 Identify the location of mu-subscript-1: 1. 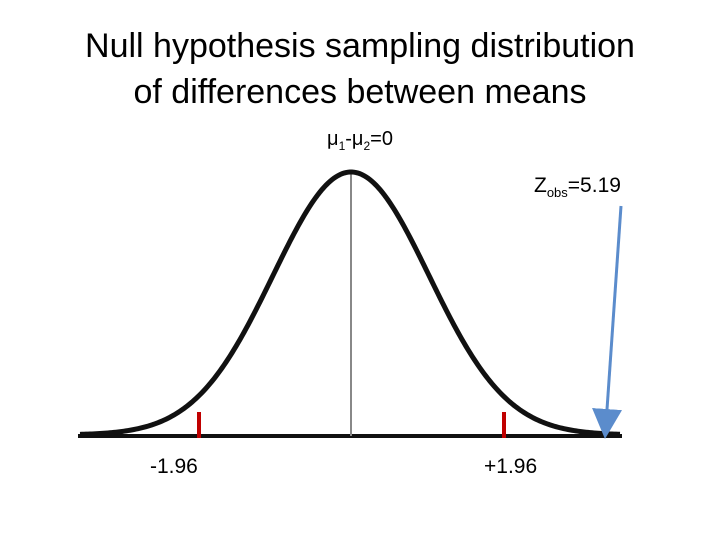
(342, 146).